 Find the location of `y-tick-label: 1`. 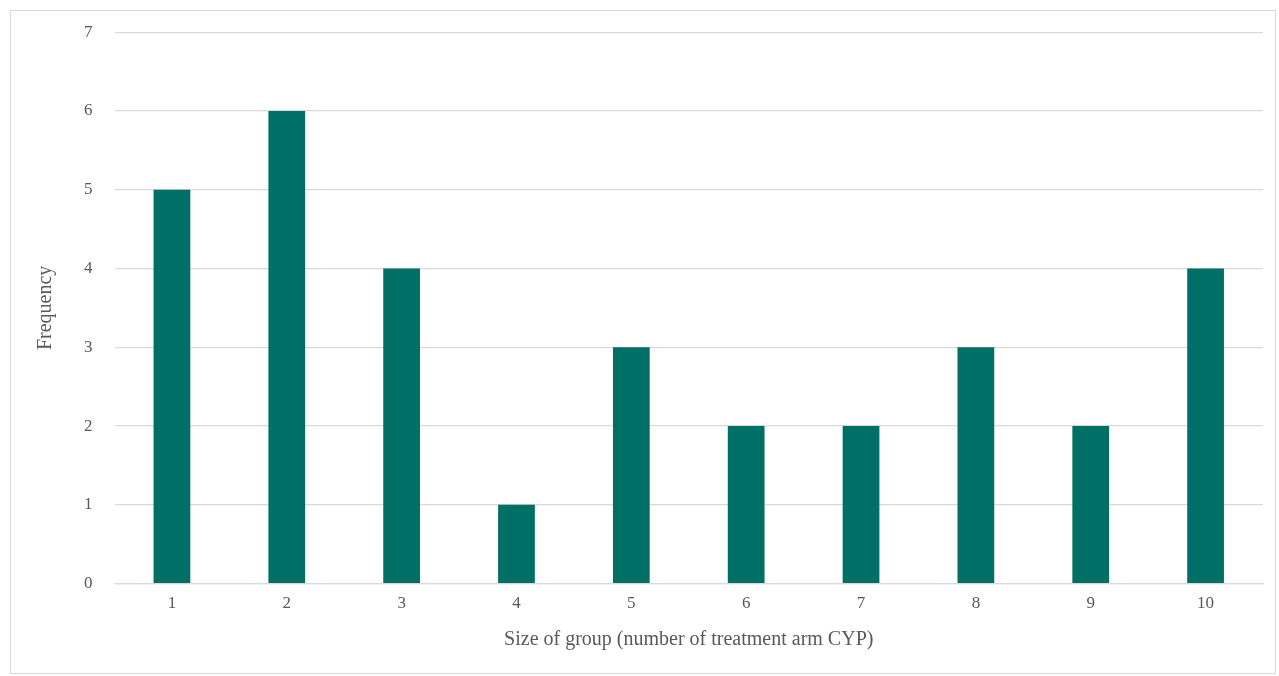

y-tick-label: 1 is located at coordinates (88, 504).